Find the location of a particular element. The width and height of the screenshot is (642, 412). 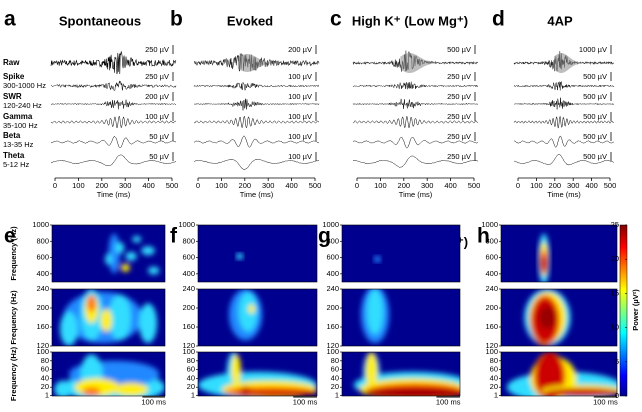

row-band: 120-240 Hz is located at coordinates (22, 105).